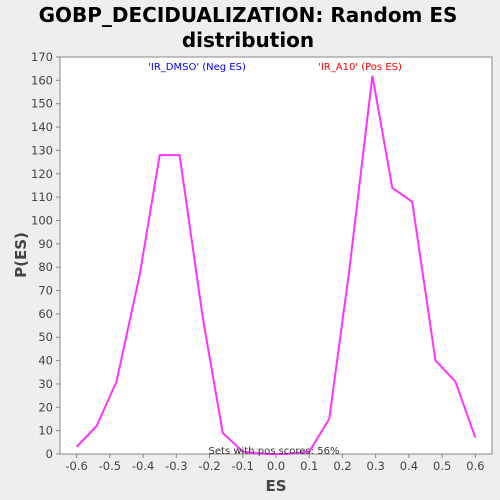  I want to click on y-tick-label: 90, so click(45, 244).